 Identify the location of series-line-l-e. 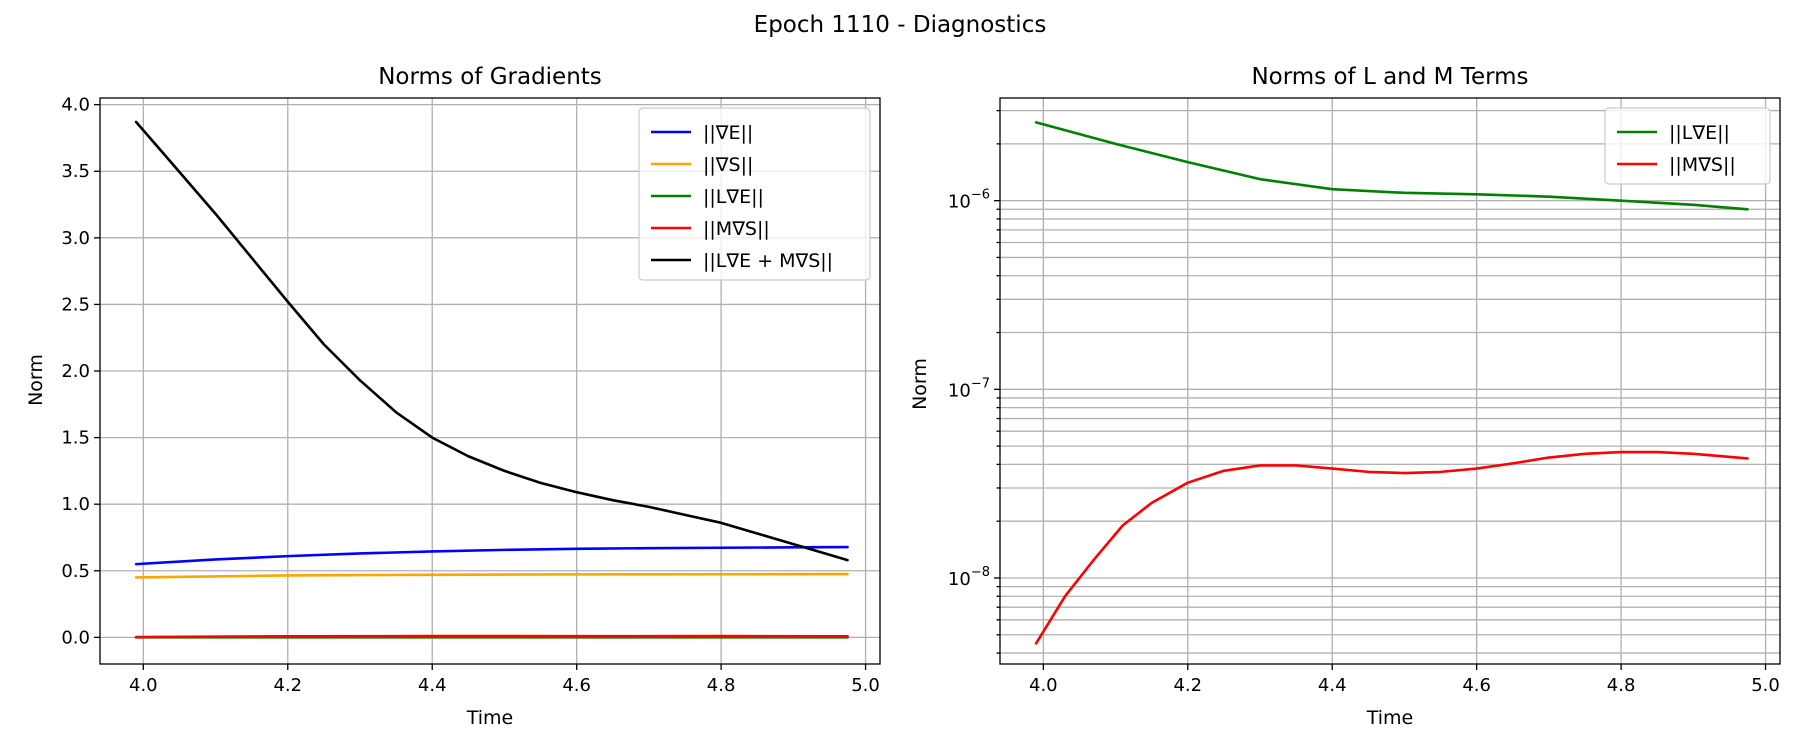
(1391, 166).